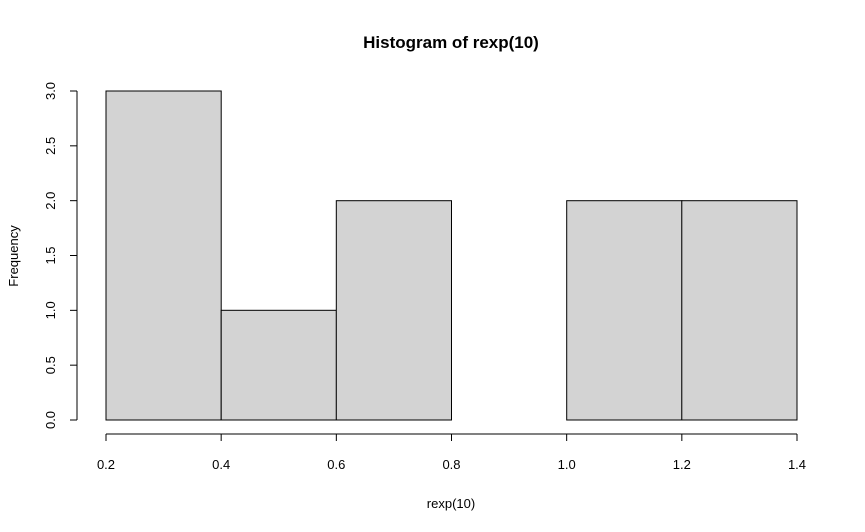 The image size is (865, 532). Describe the element at coordinates (451, 503) in the screenshot. I see `x-axis-label: rexp(10)` at that location.